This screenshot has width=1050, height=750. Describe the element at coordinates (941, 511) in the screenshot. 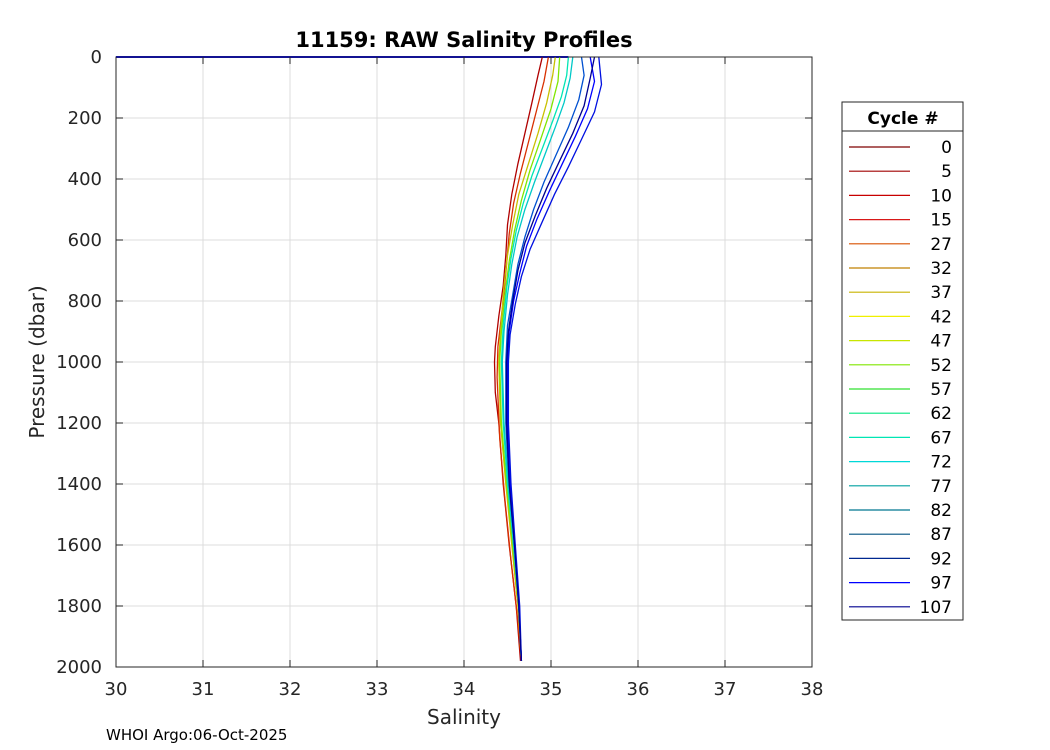

I see `legend-label-82: 82` at that location.